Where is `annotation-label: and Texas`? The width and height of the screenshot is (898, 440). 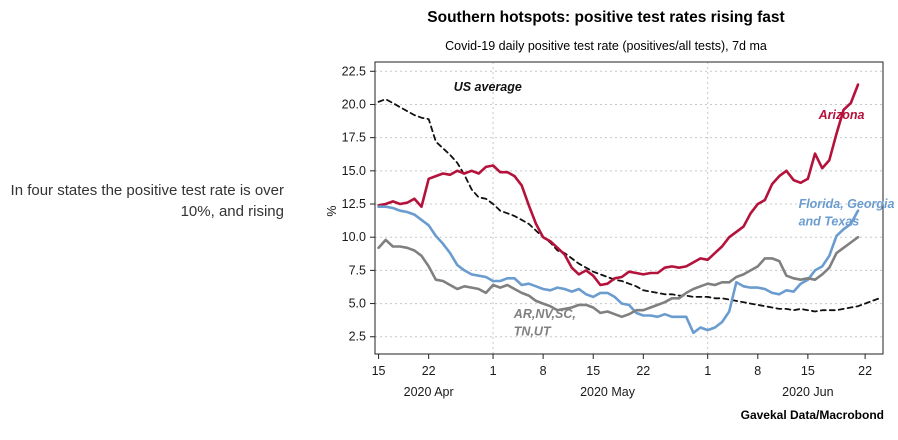
annotation-label: and Texas is located at coordinates (829, 221).